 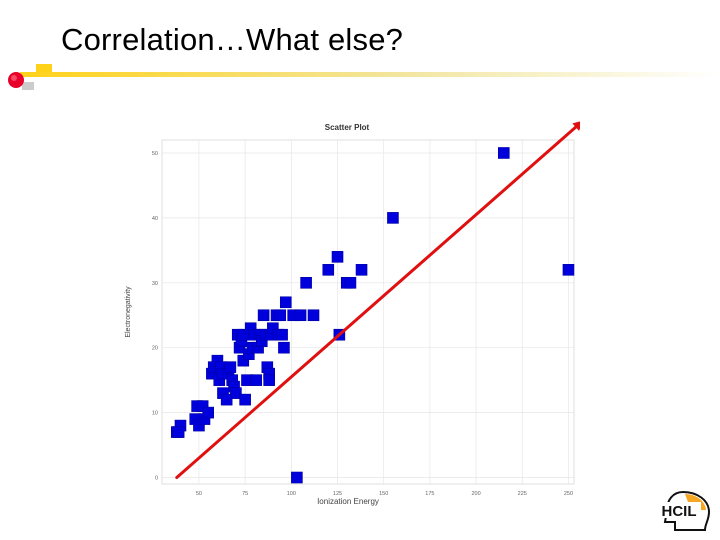 I want to click on chart-xlabel: Ionization Energy, so click(x=348, y=501).